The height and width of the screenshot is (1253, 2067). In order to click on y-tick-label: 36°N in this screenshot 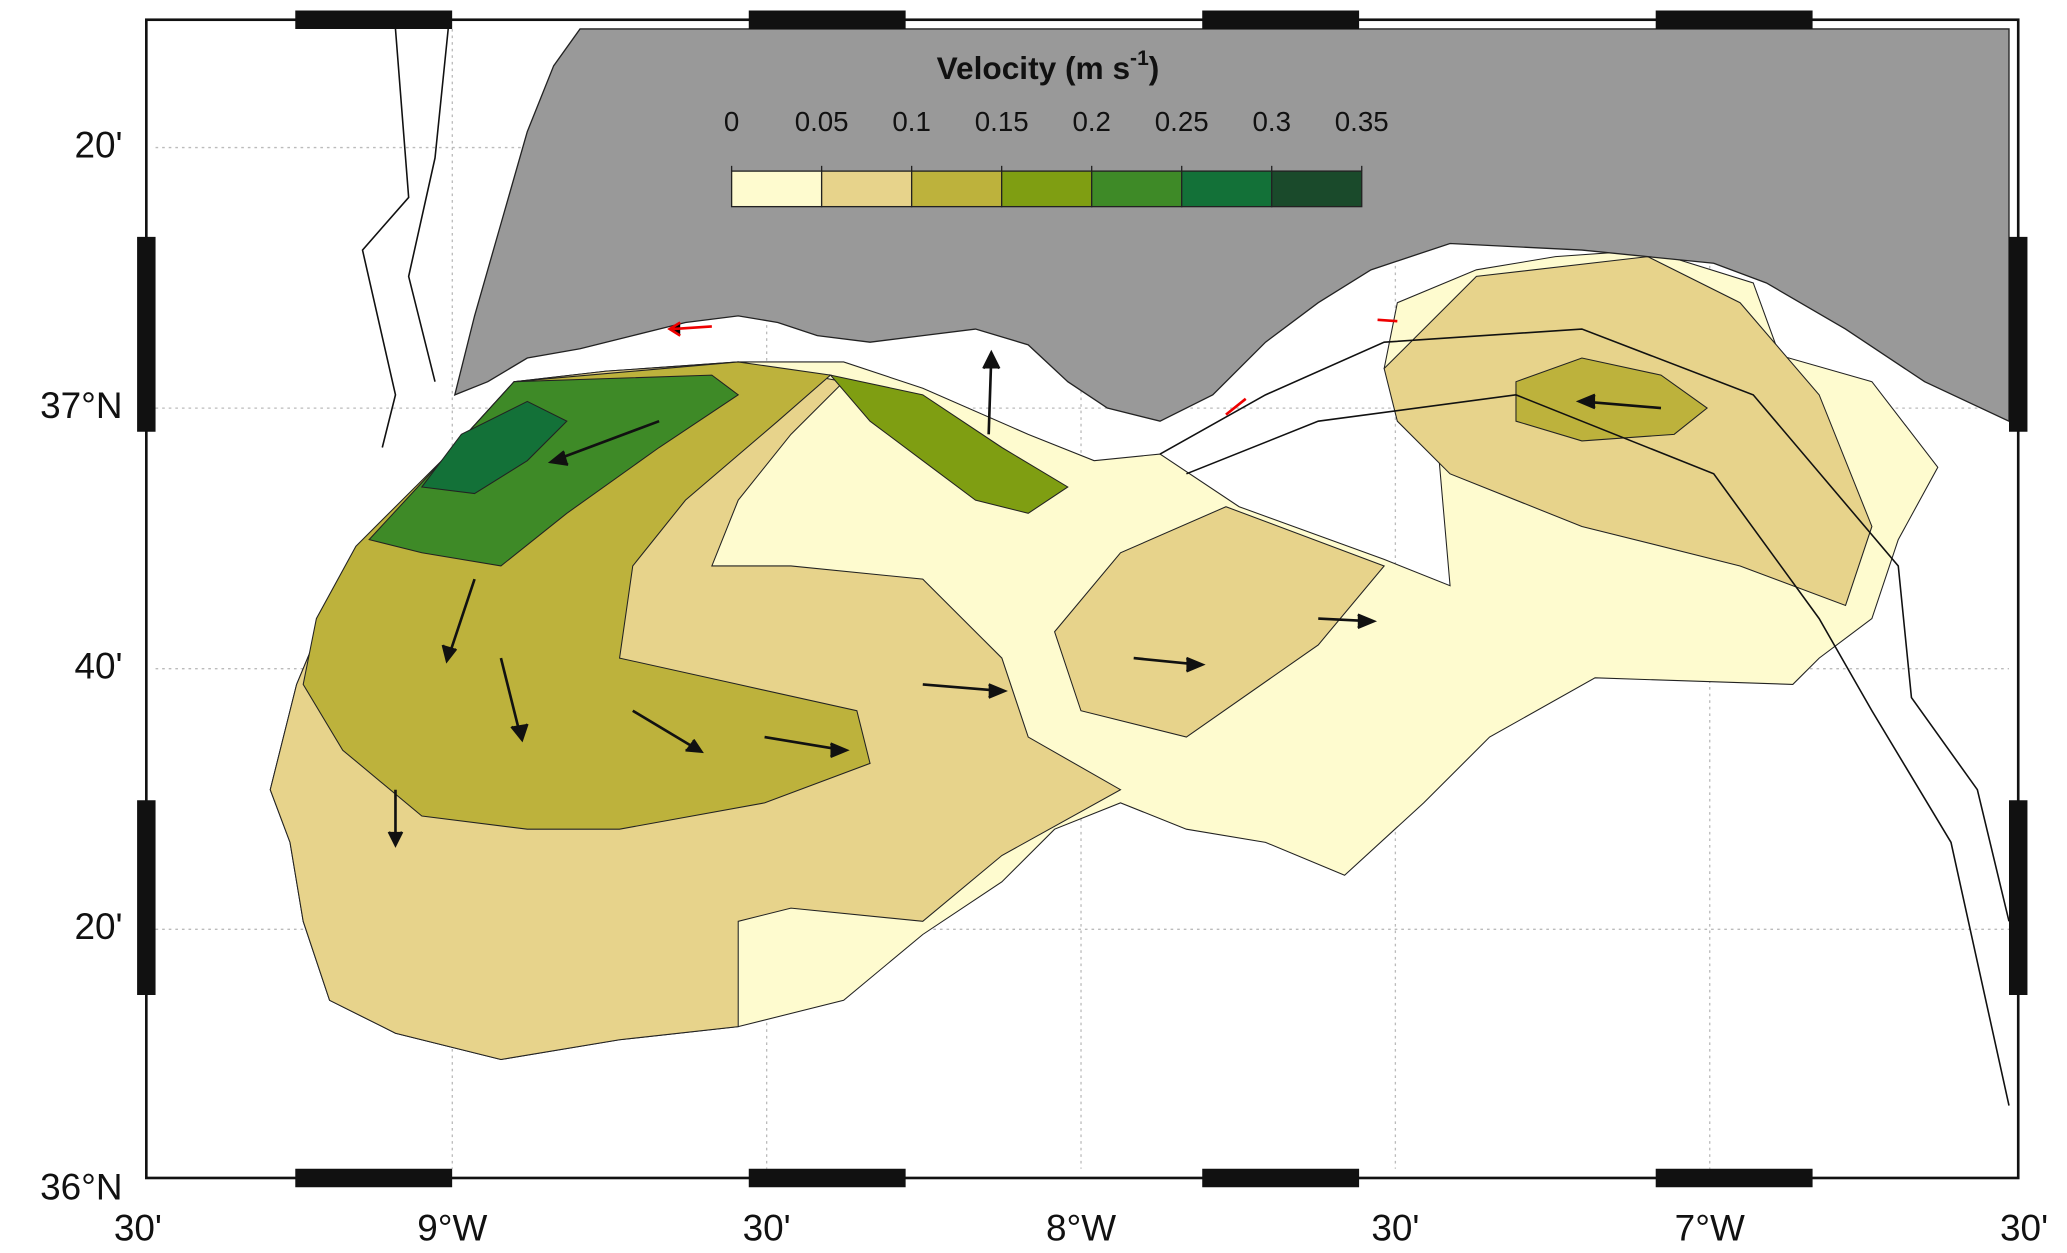, I will do `click(81, 1187)`.